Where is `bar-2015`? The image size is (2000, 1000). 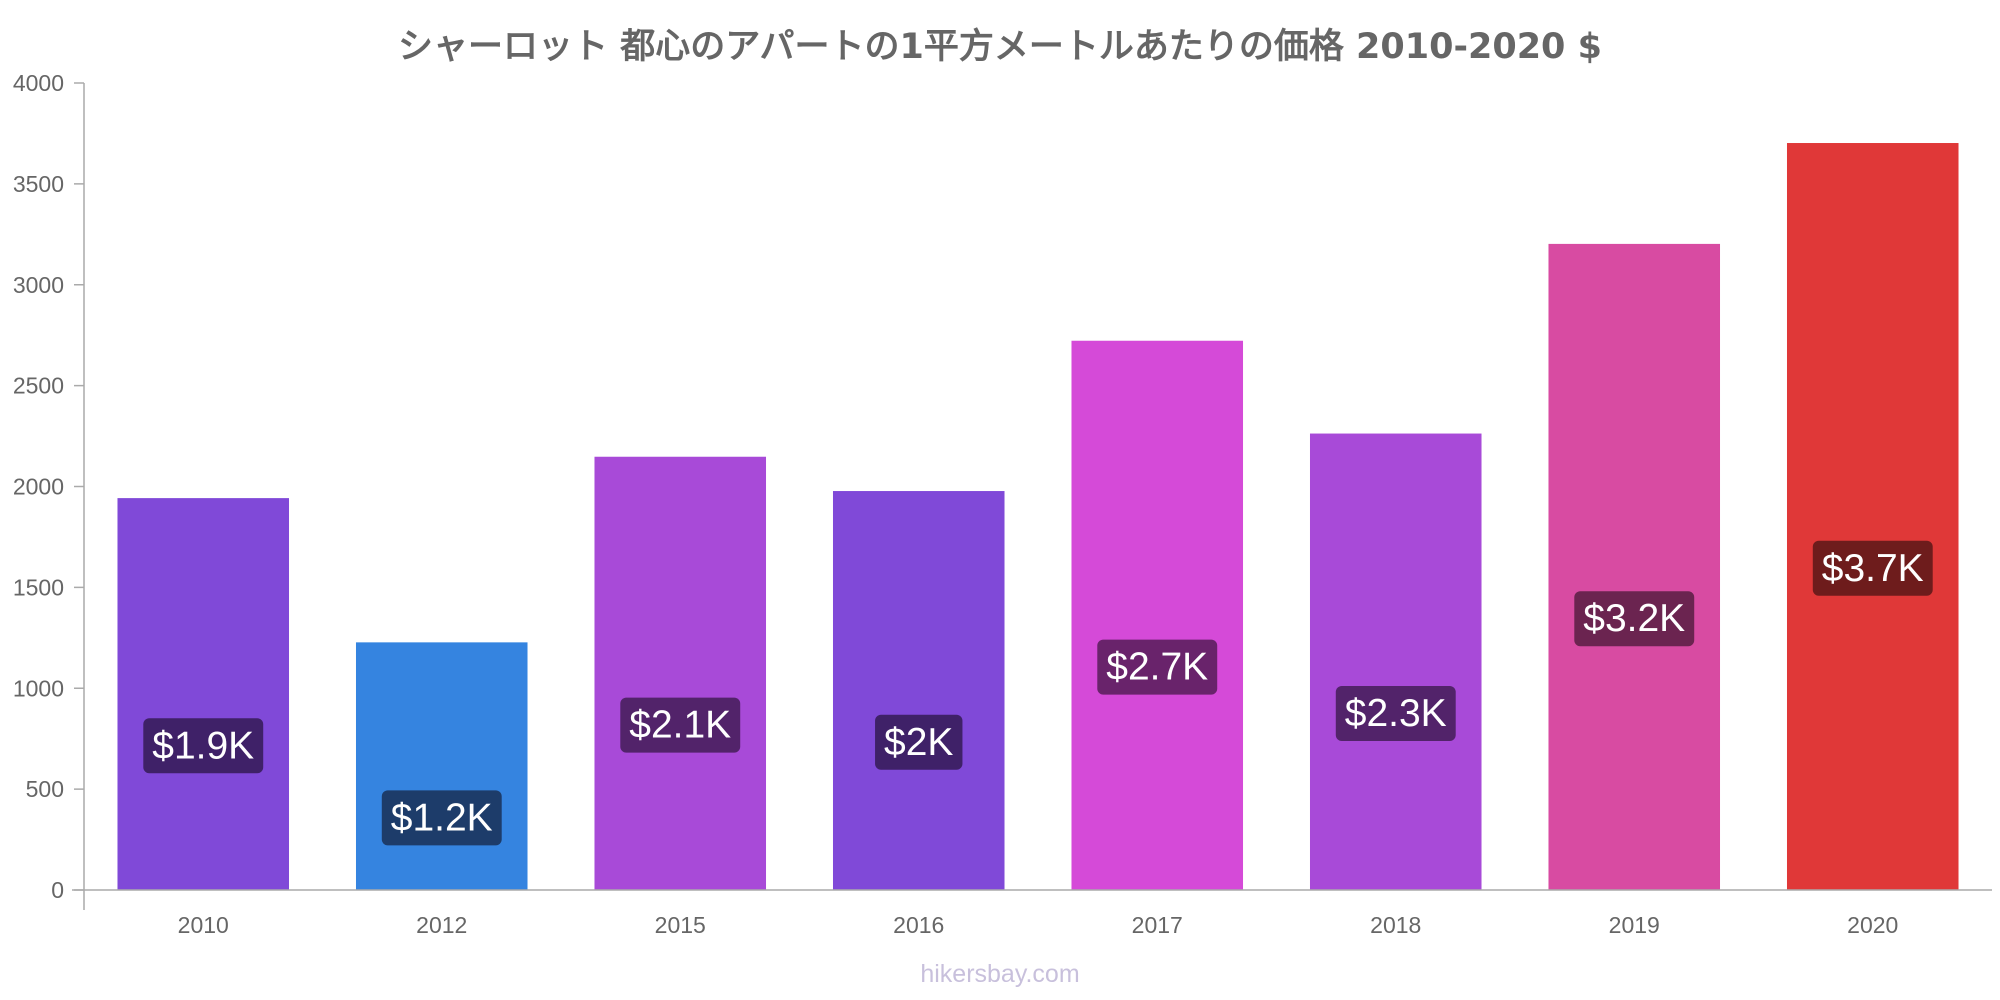 bar-2015 is located at coordinates (680, 673).